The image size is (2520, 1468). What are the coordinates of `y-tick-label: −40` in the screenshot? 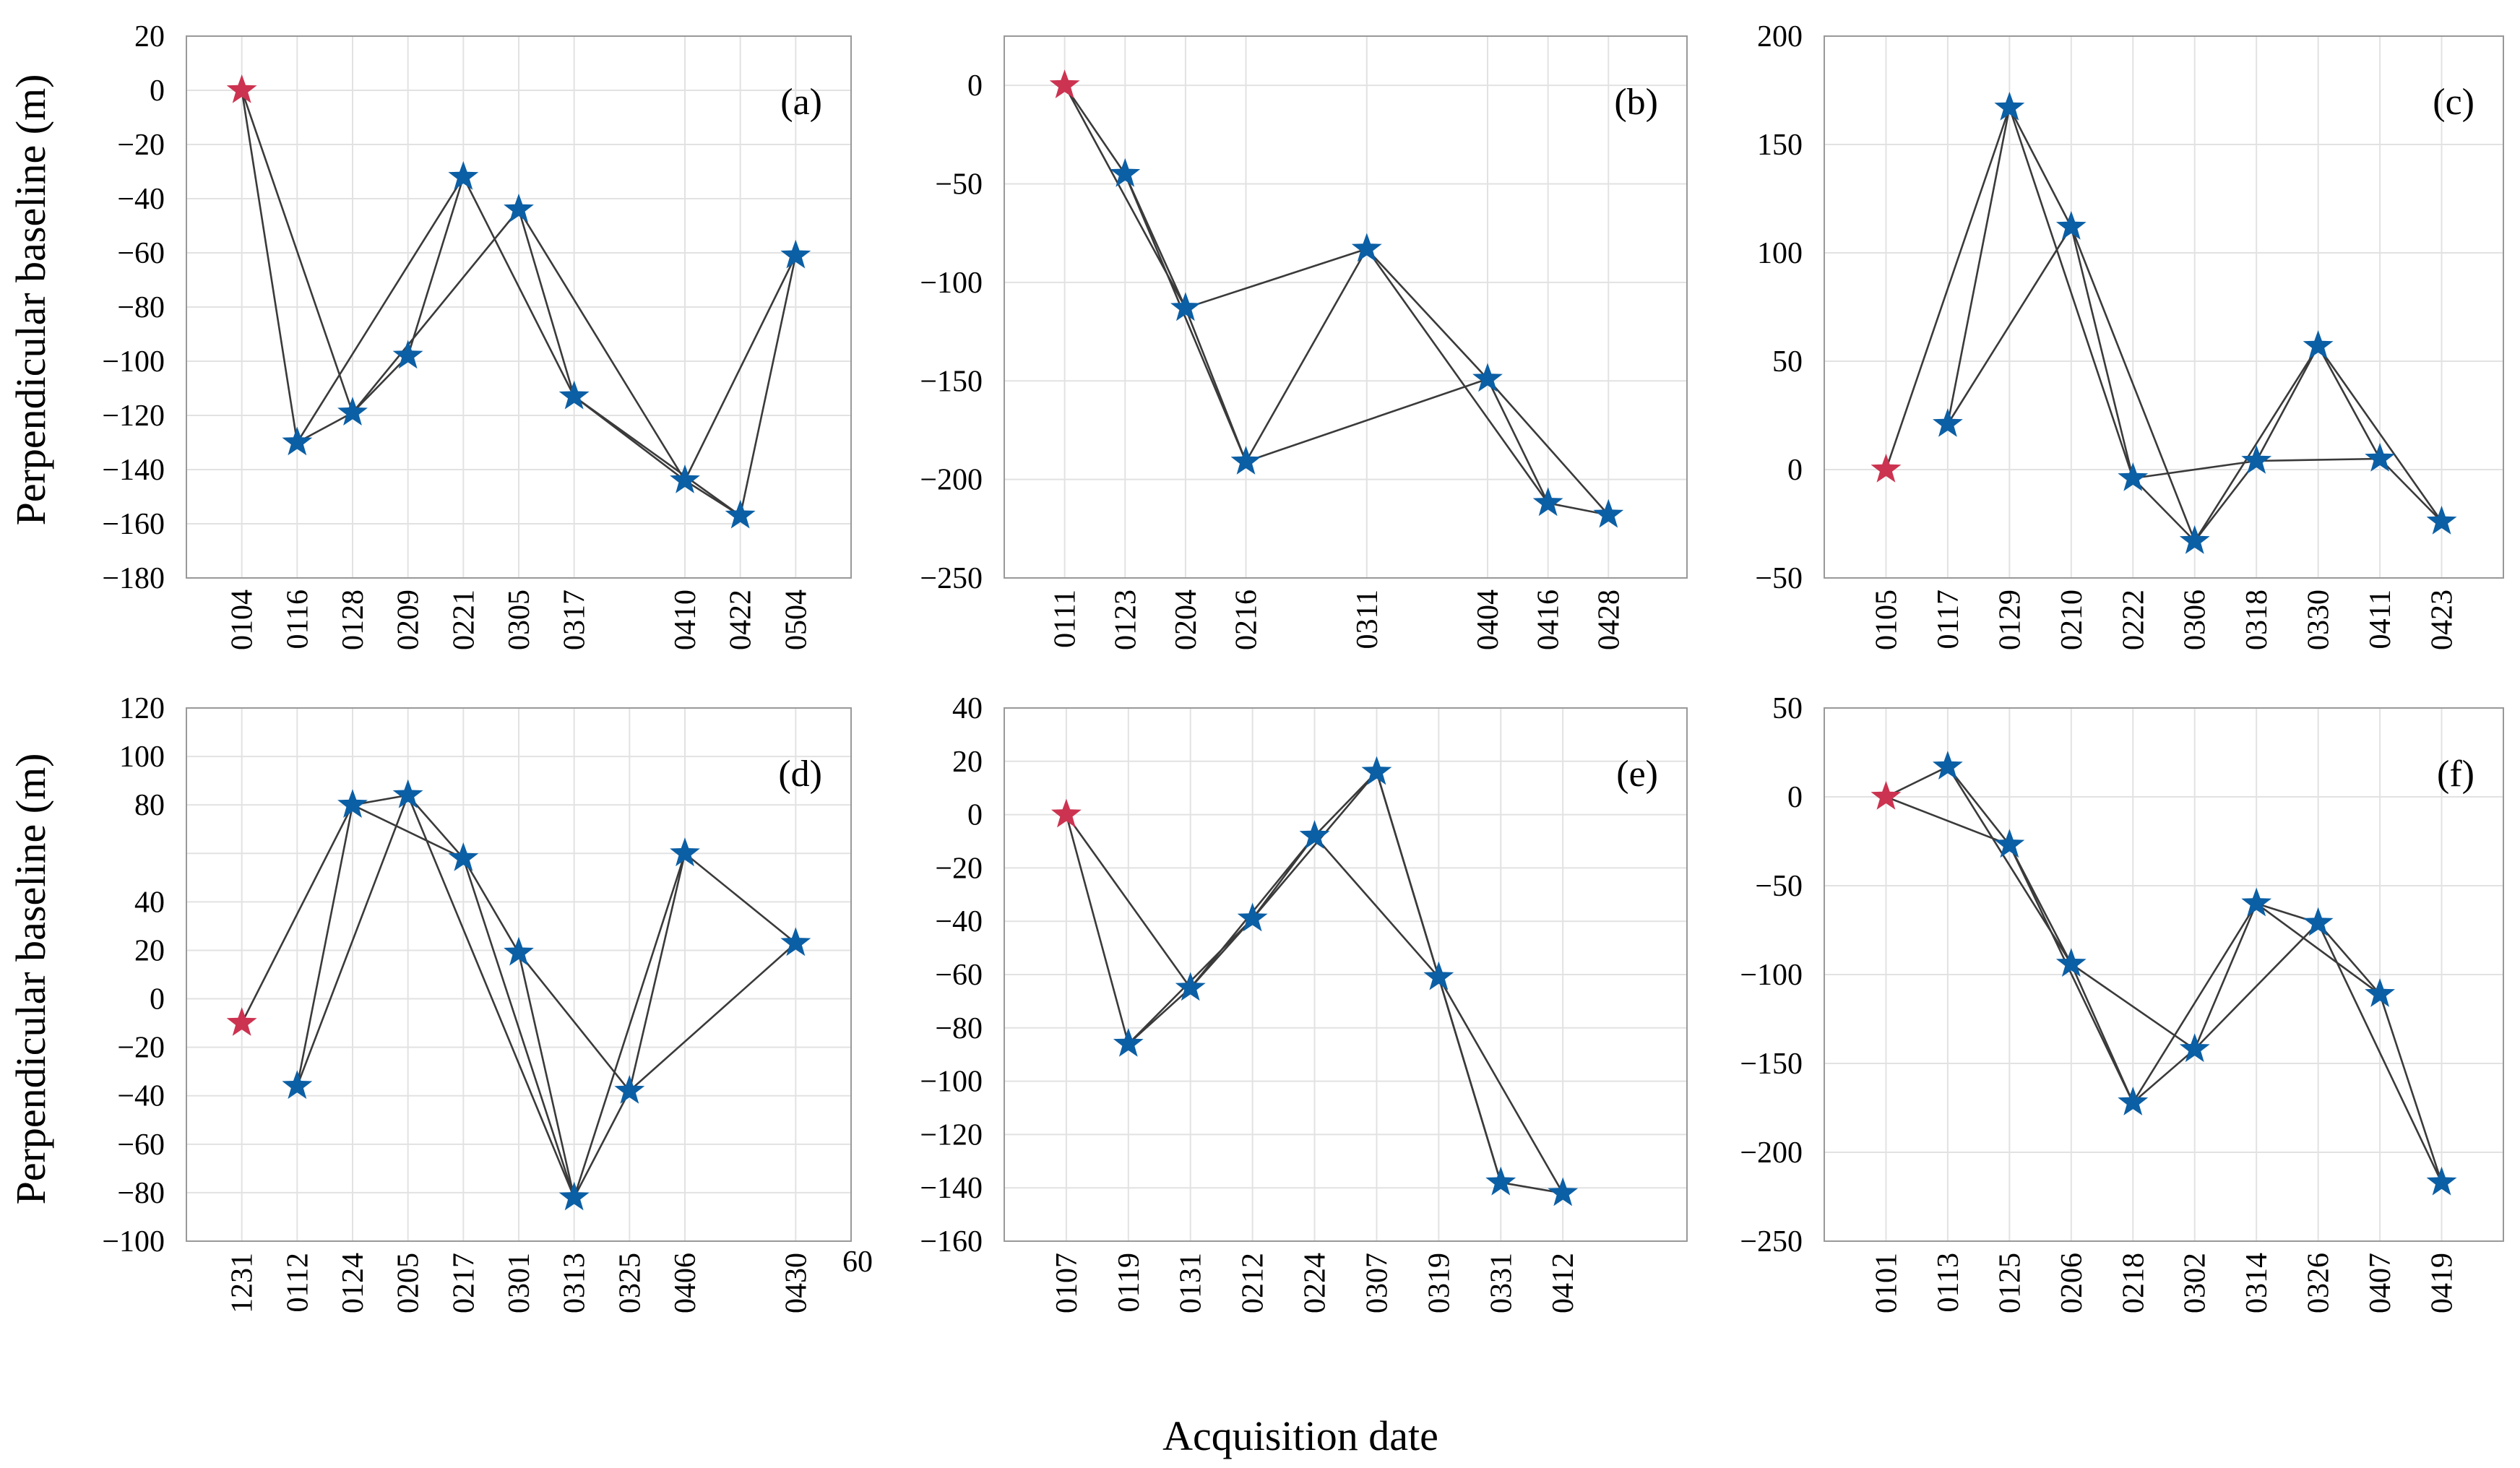 It's located at (141, 1096).